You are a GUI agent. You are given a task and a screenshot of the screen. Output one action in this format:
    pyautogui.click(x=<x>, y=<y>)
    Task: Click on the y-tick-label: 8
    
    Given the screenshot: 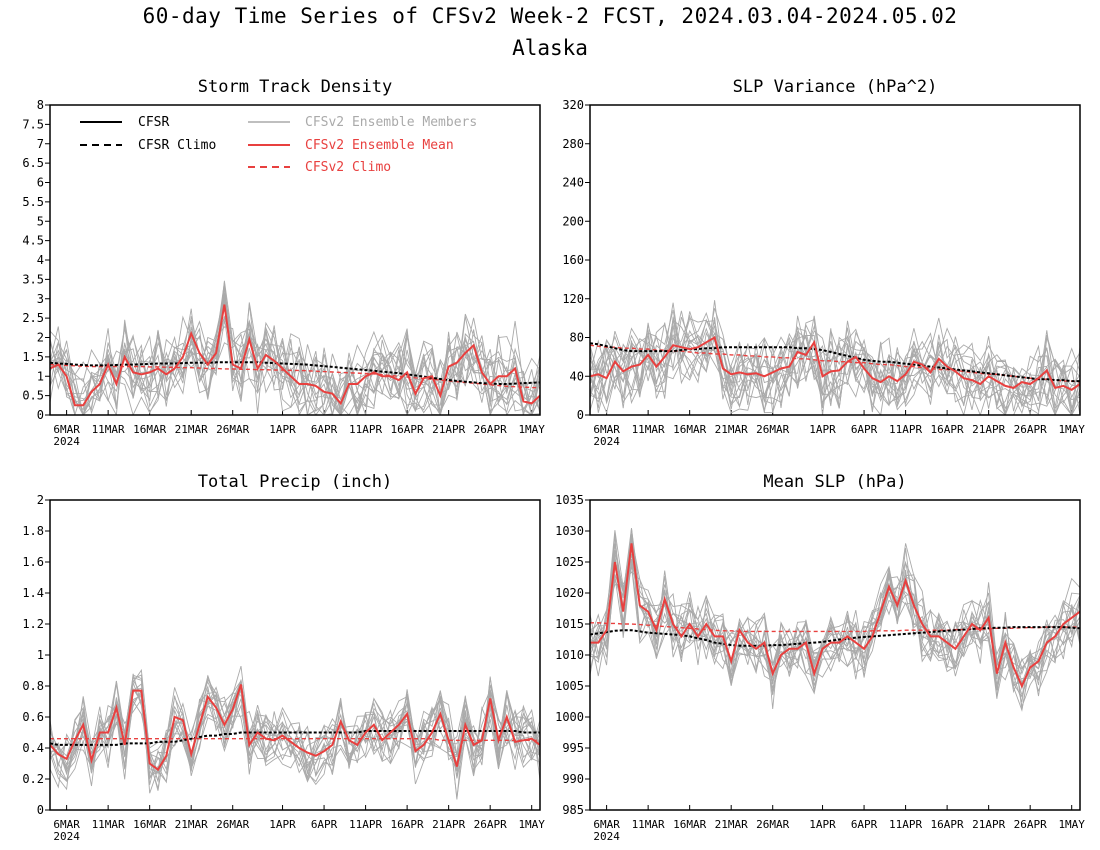 What is the action you would take?
    pyautogui.click(x=40, y=105)
    